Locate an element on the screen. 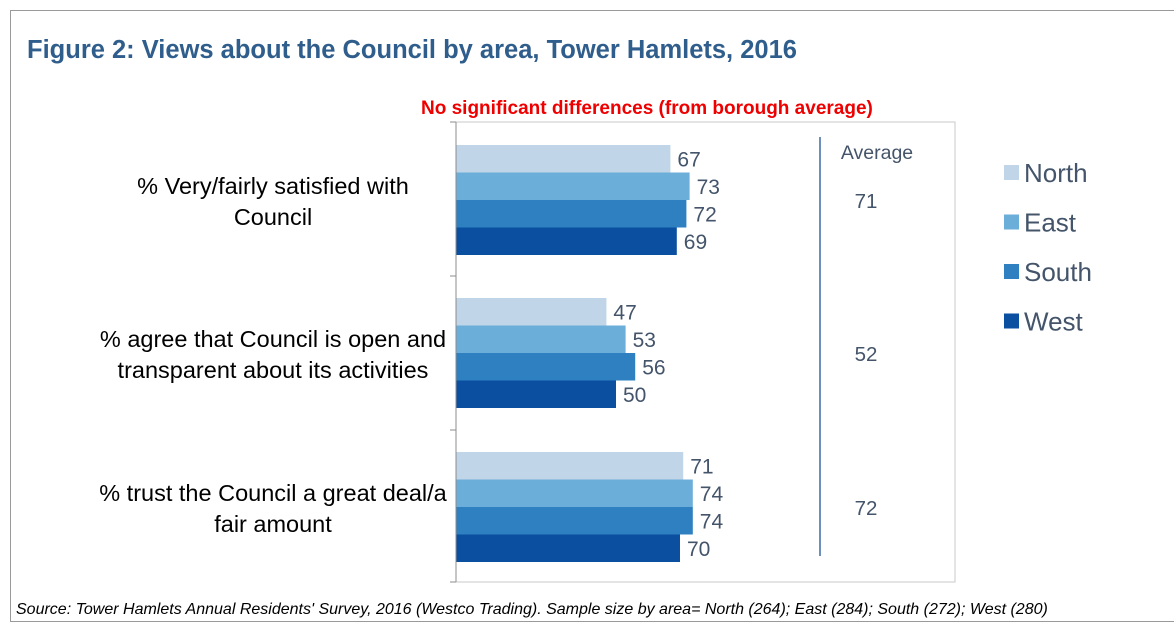 The image size is (1176, 625). average-column: 71 52 72 Average is located at coordinates (866, 346).